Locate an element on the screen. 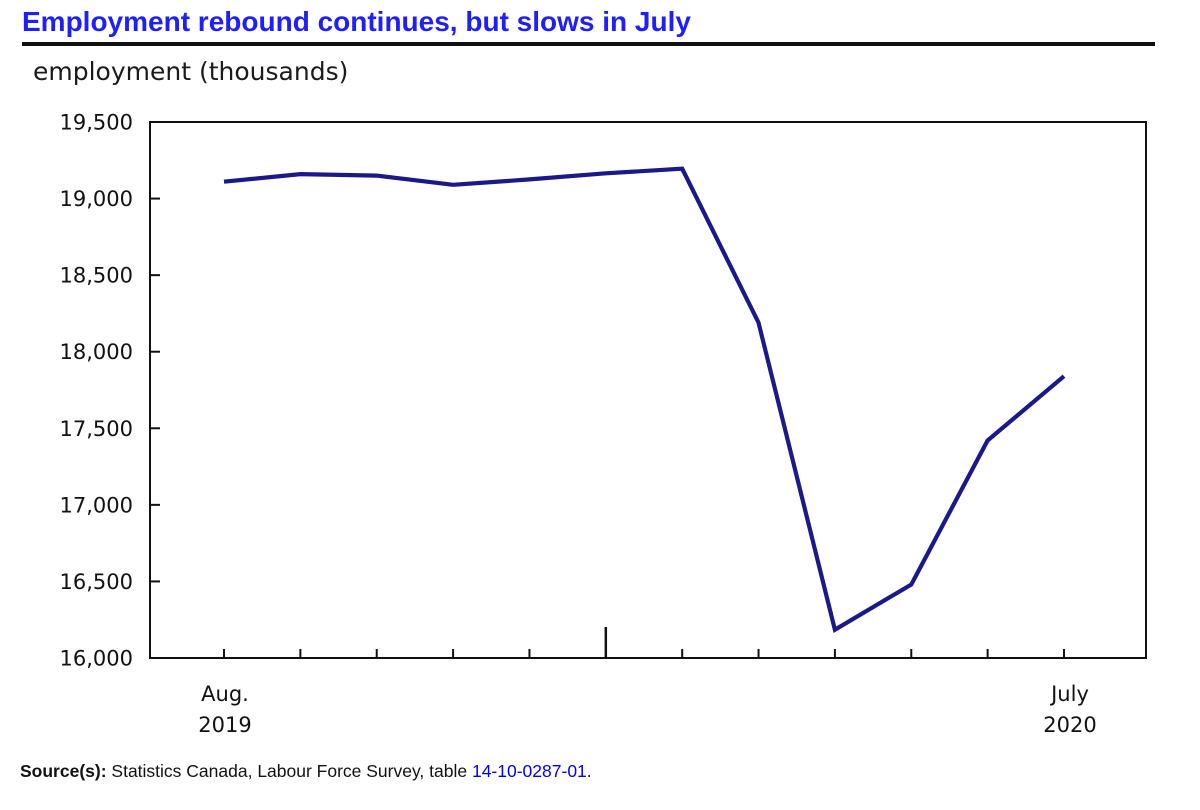 The image size is (1200, 810). y-tick-label: 18,500 is located at coordinates (96, 276).